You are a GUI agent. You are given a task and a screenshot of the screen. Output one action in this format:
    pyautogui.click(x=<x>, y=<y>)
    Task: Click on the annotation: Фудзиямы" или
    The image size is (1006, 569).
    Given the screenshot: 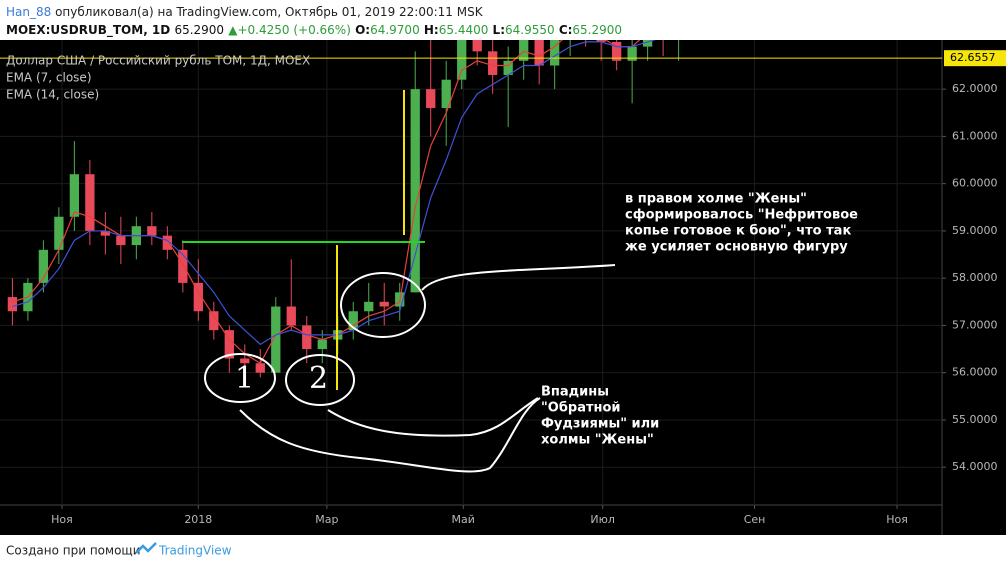 What is the action you would take?
    pyautogui.click(x=600, y=424)
    